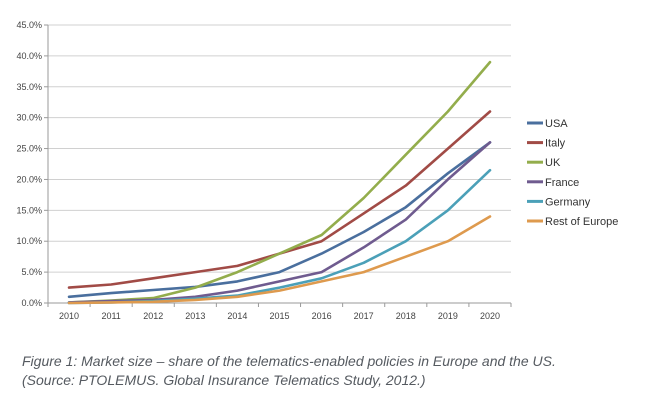  What do you see at coordinates (364, 316) in the screenshot?
I see `x-tick-label: 2017` at bounding box center [364, 316].